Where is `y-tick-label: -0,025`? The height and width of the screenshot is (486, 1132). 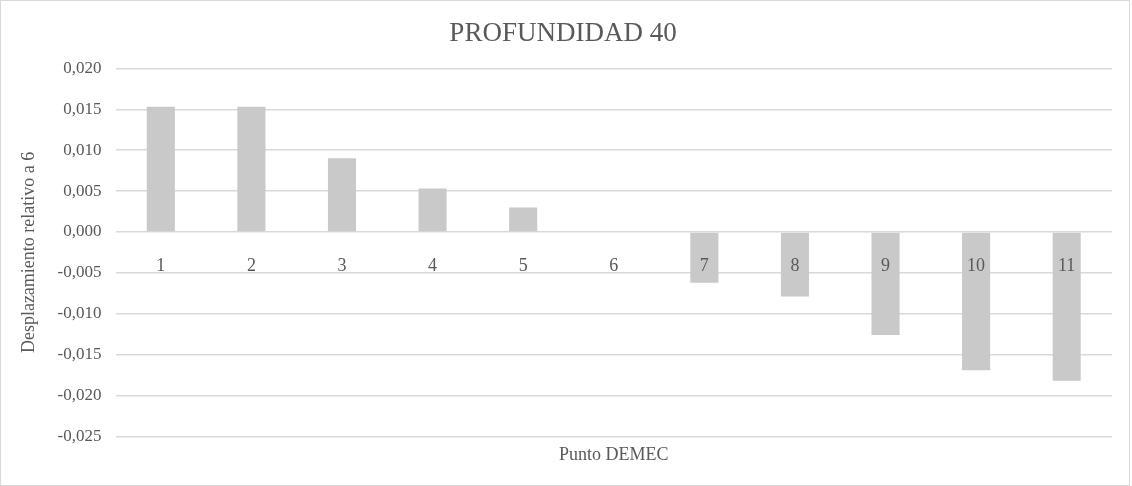 y-tick-label: -0,025 is located at coordinates (79, 435).